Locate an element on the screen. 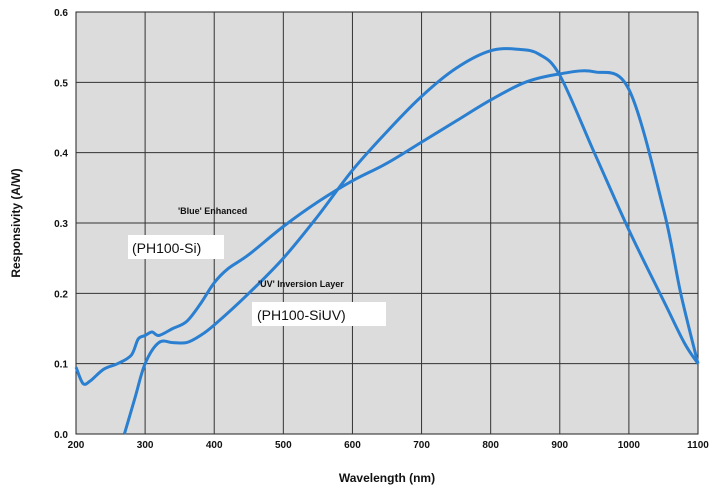 Image resolution: width=713 pixels, height=488 pixels. model-box-si is located at coordinates (176, 247).